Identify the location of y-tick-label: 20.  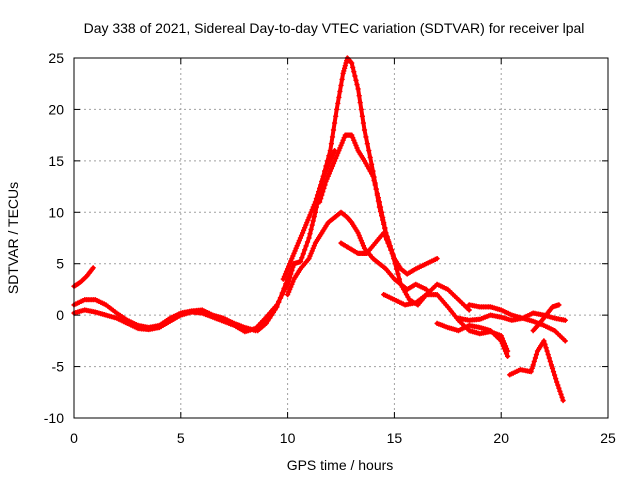
(56, 109).